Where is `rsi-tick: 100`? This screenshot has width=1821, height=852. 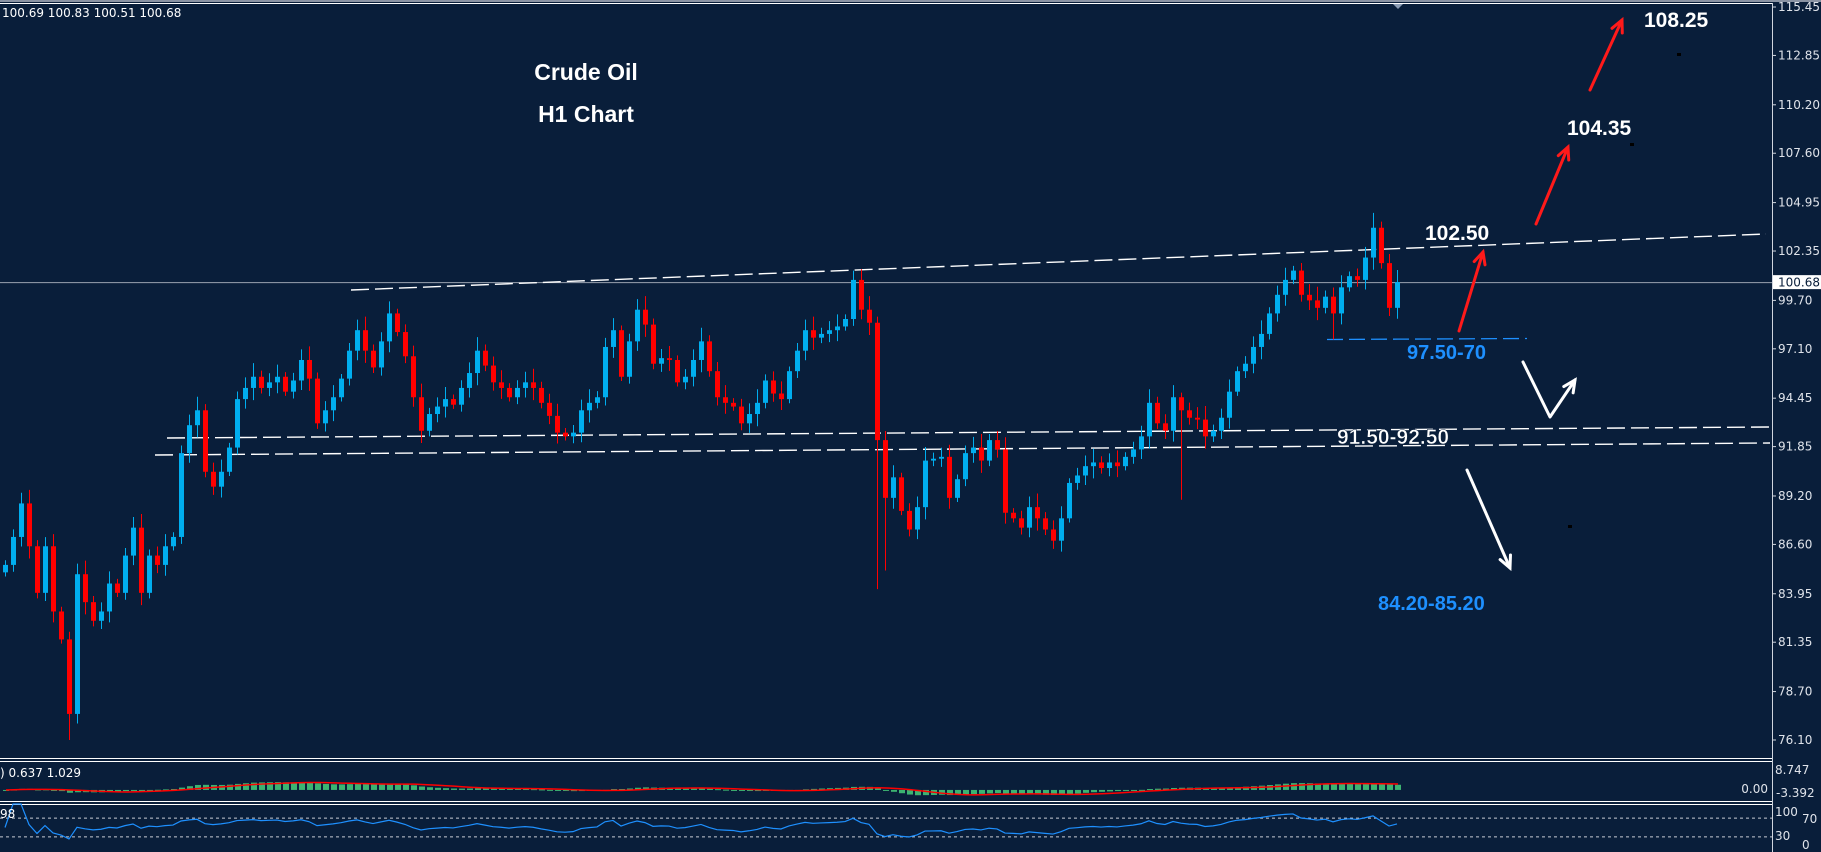
rsi-tick: 100 is located at coordinates (1786, 812).